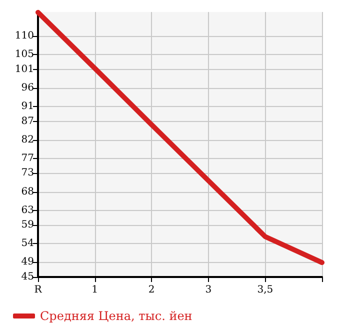  Describe the element at coordinates (116, 316) in the screenshot. I see `legend-label: Средняя Цена, тыс. йен` at that location.